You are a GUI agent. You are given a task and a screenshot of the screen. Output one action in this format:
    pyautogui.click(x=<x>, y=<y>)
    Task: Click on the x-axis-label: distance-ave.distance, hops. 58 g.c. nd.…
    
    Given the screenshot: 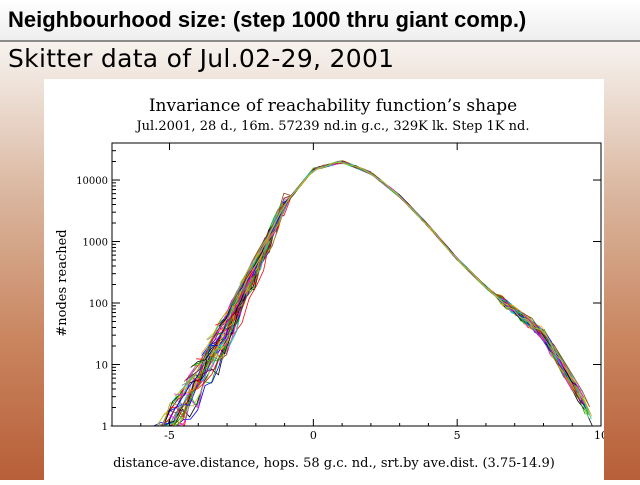 What is the action you would take?
    pyautogui.click(x=334, y=463)
    